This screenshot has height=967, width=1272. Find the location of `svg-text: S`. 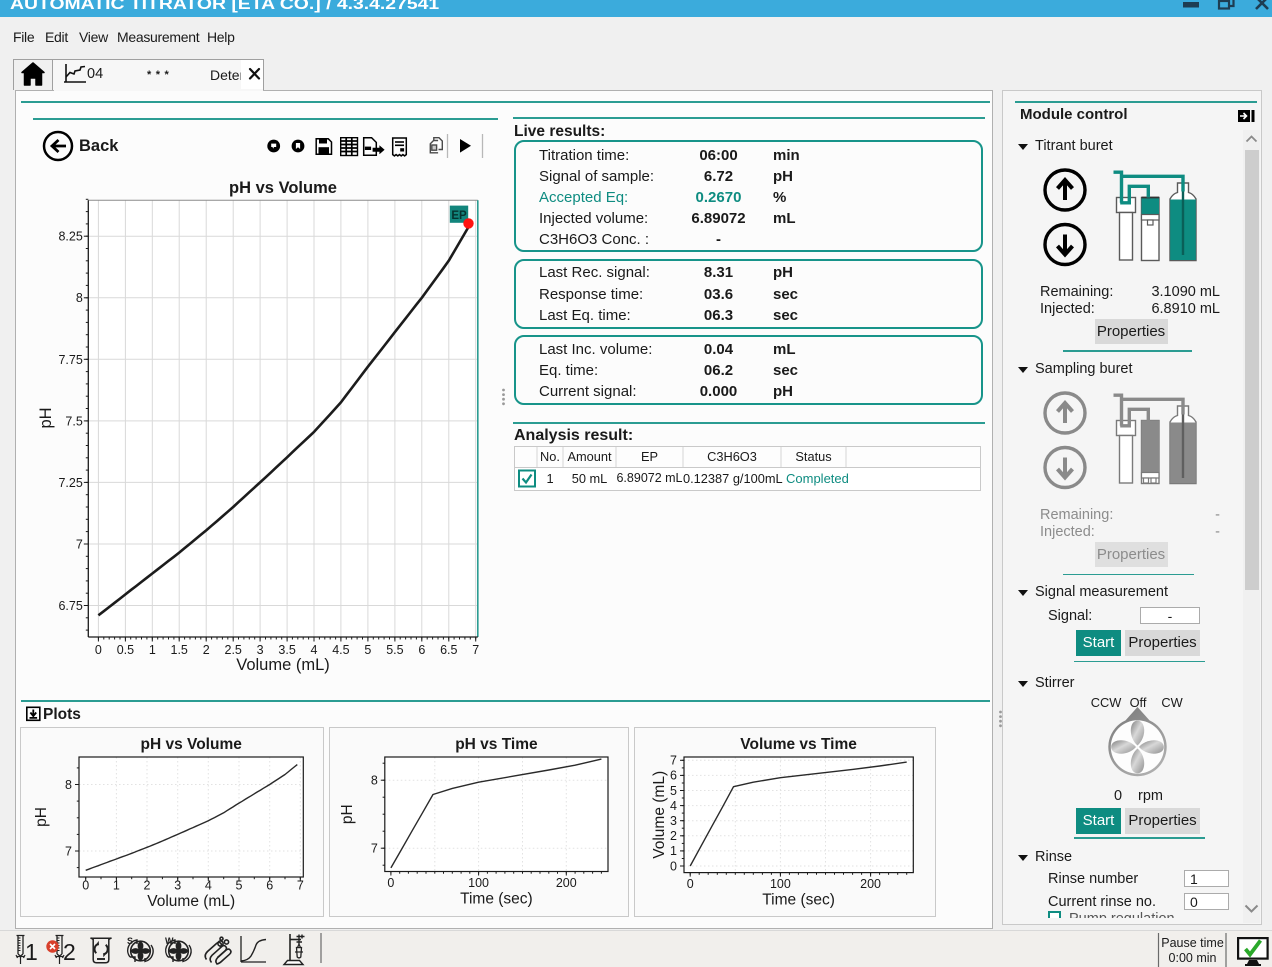

svg-text: S is located at coordinates (130, 941).